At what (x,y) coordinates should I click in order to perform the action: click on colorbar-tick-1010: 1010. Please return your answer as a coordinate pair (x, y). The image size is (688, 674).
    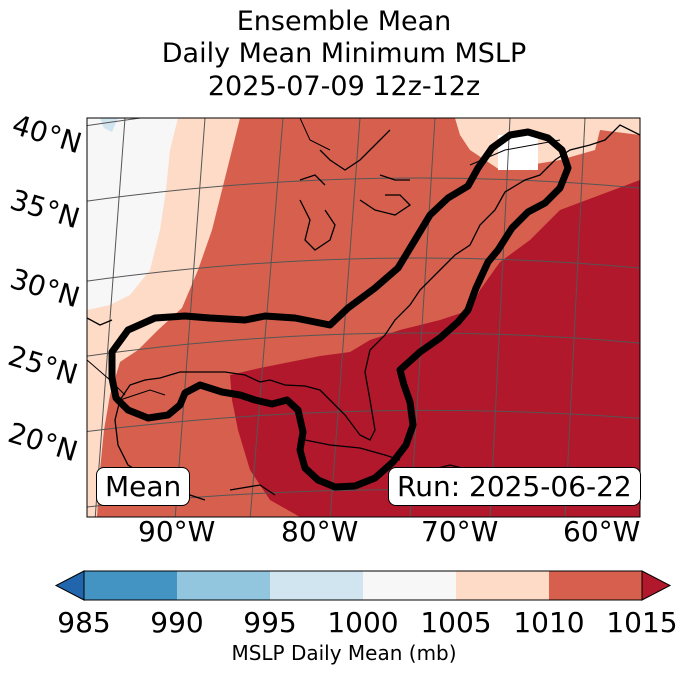
    Looking at the image, I should click on (549, 622).